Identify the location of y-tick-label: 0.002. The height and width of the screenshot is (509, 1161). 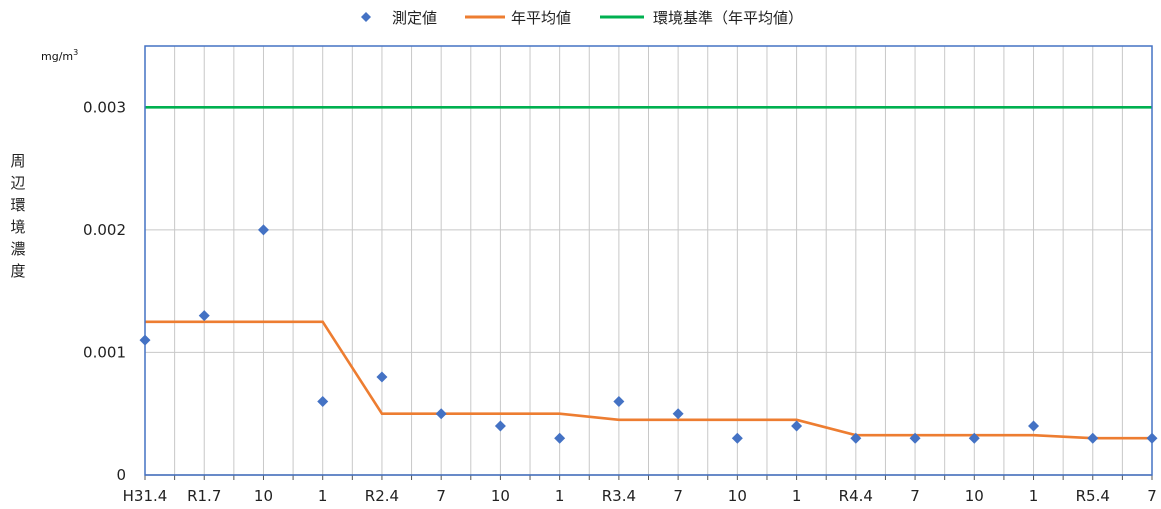
(104, 230).